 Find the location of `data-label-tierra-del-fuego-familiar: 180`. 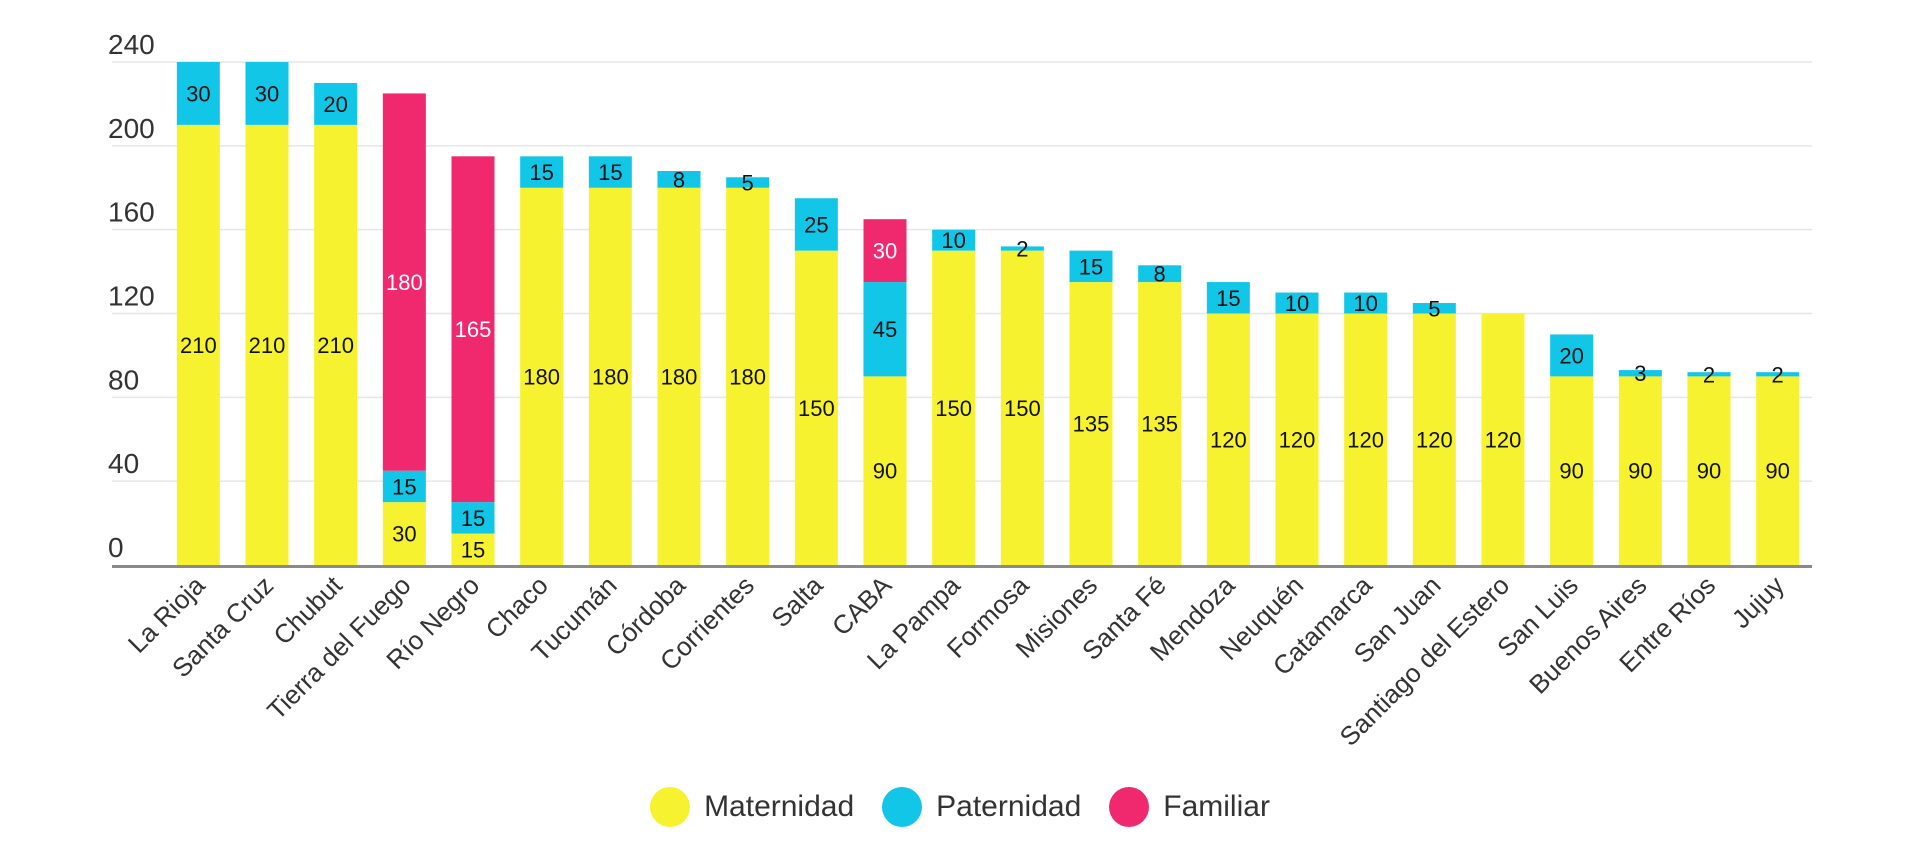

data-label-tierra-del-fuego-familiar: 180 is located at coordinates (404, 282).